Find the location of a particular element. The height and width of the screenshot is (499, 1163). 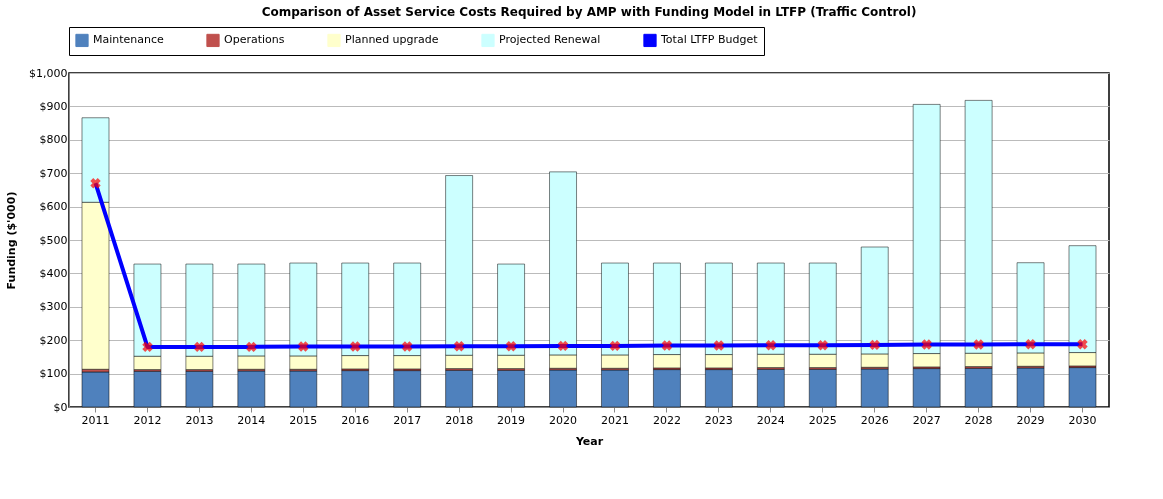

x-tick-label: 2025 is located at coordinates (822, 420).